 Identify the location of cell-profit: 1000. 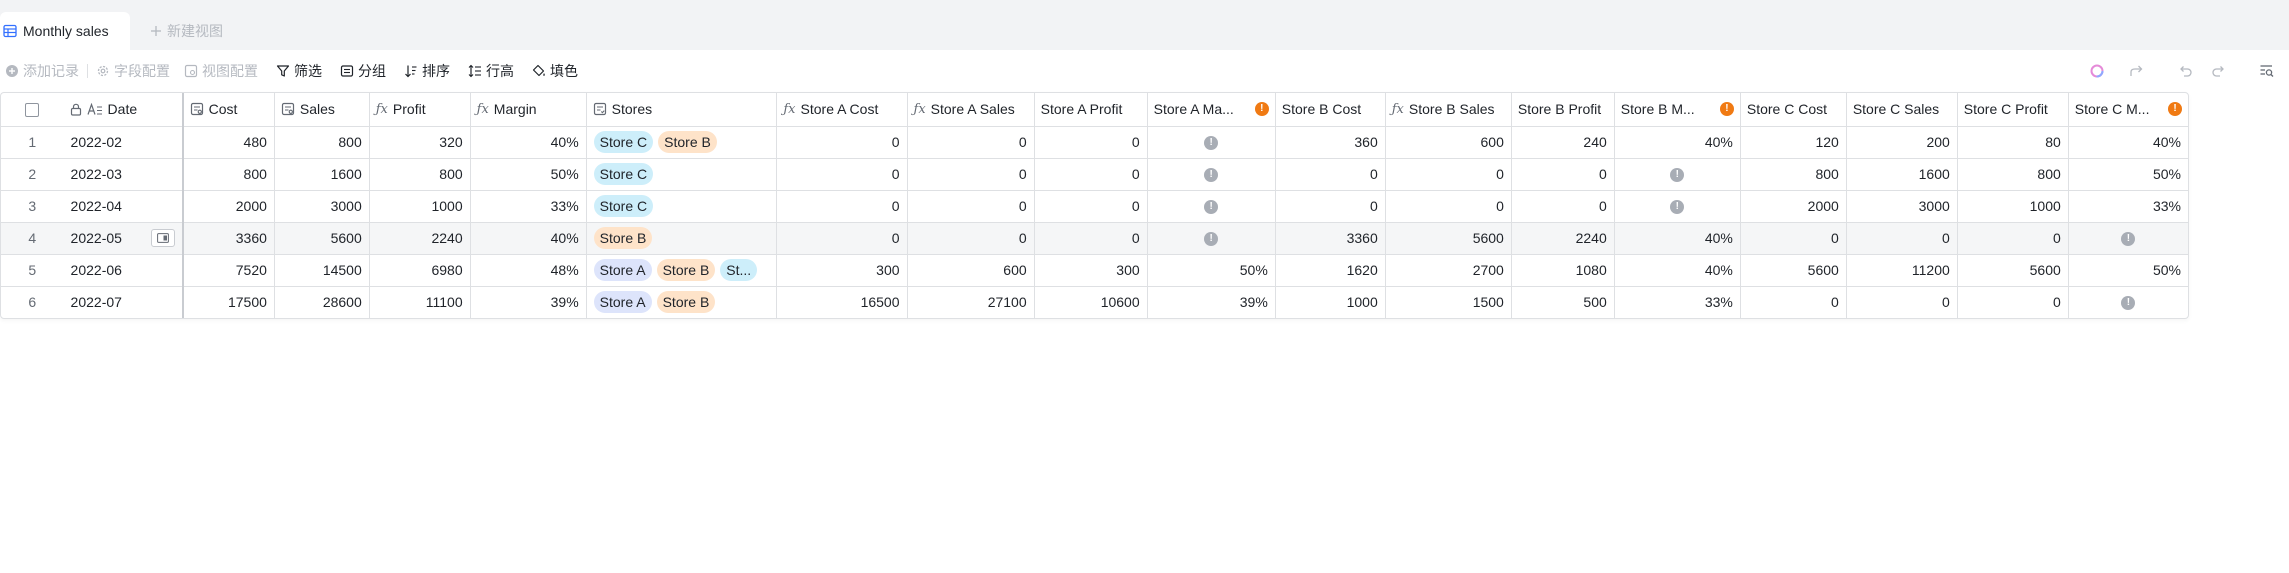
(420, 206).